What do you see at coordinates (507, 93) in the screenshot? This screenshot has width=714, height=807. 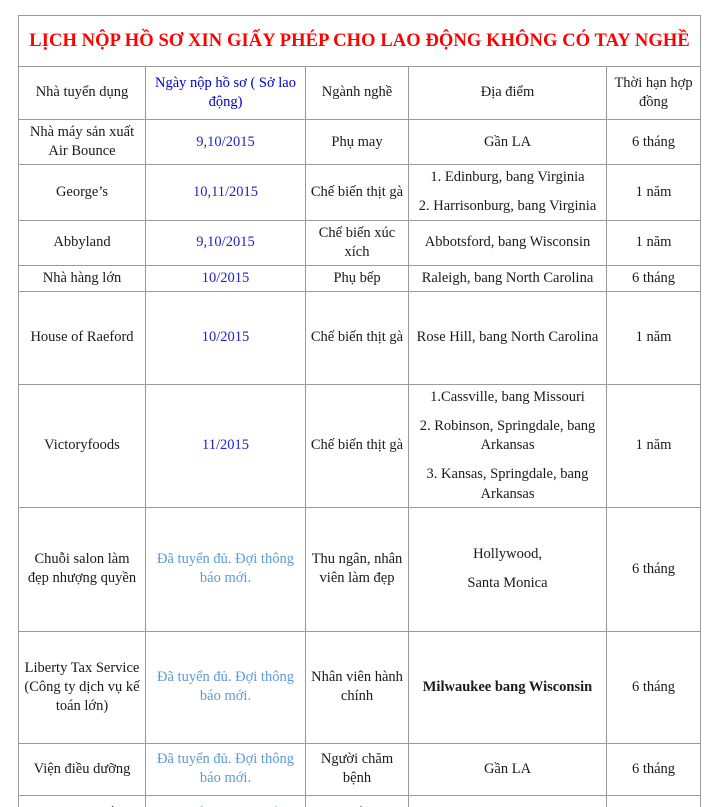 I see `column-header-location: Địa điểm` at bounding box center [507, 93].